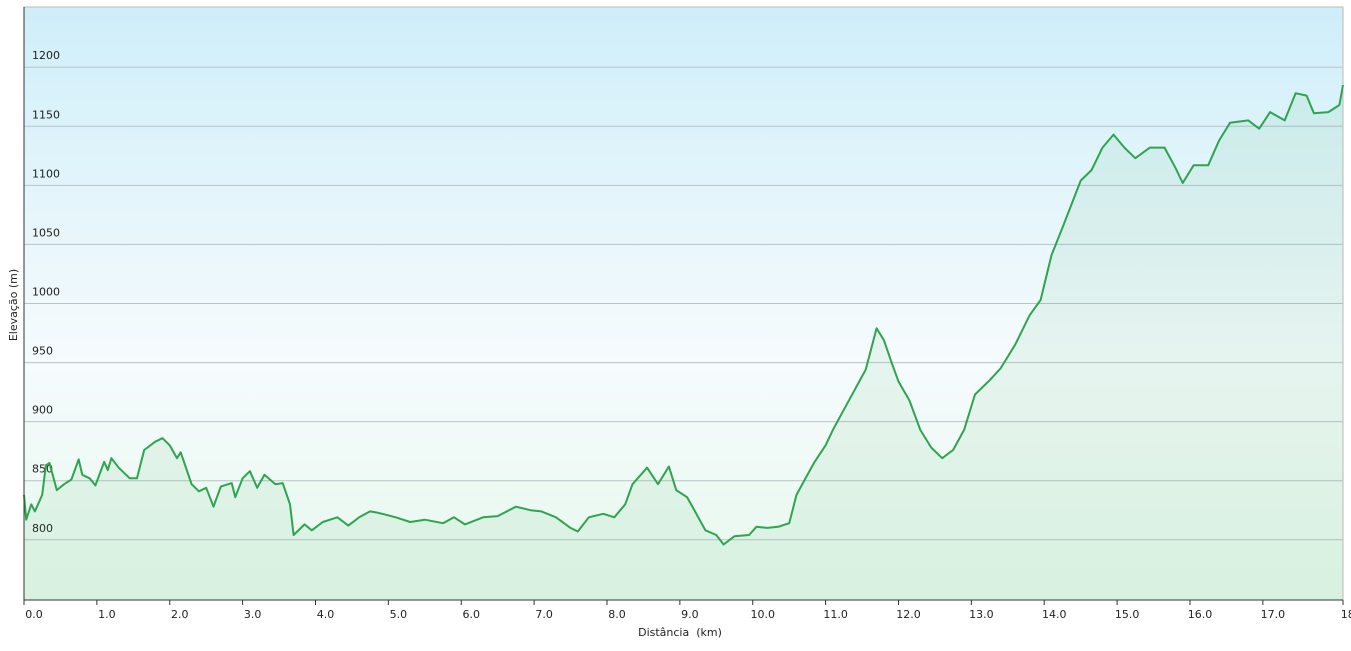 Image resolution: width=1351 pixels, height=651 pixels. What do you see at coordinates (544, 614) in the screenshot?
I see `x-tick-label: 7.0` at bounding box center [544, 614].